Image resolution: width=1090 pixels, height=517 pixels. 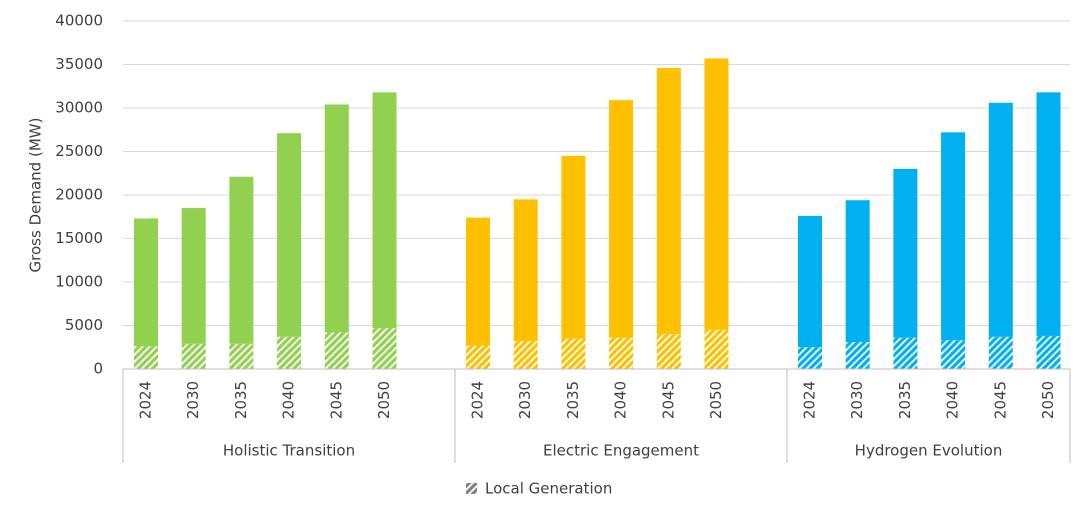 I want to click on y-tick-label: 30000, so click(x=79, y=108).